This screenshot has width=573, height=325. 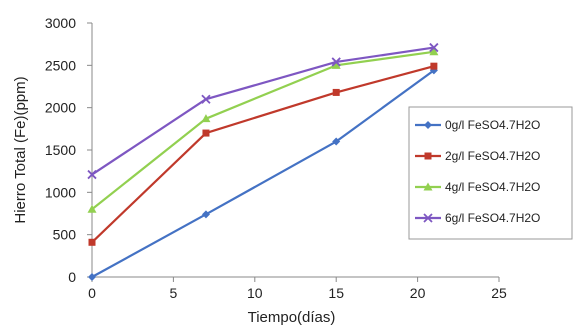 I want to click on x-tick-label: 15, so click(x=336, y=293).